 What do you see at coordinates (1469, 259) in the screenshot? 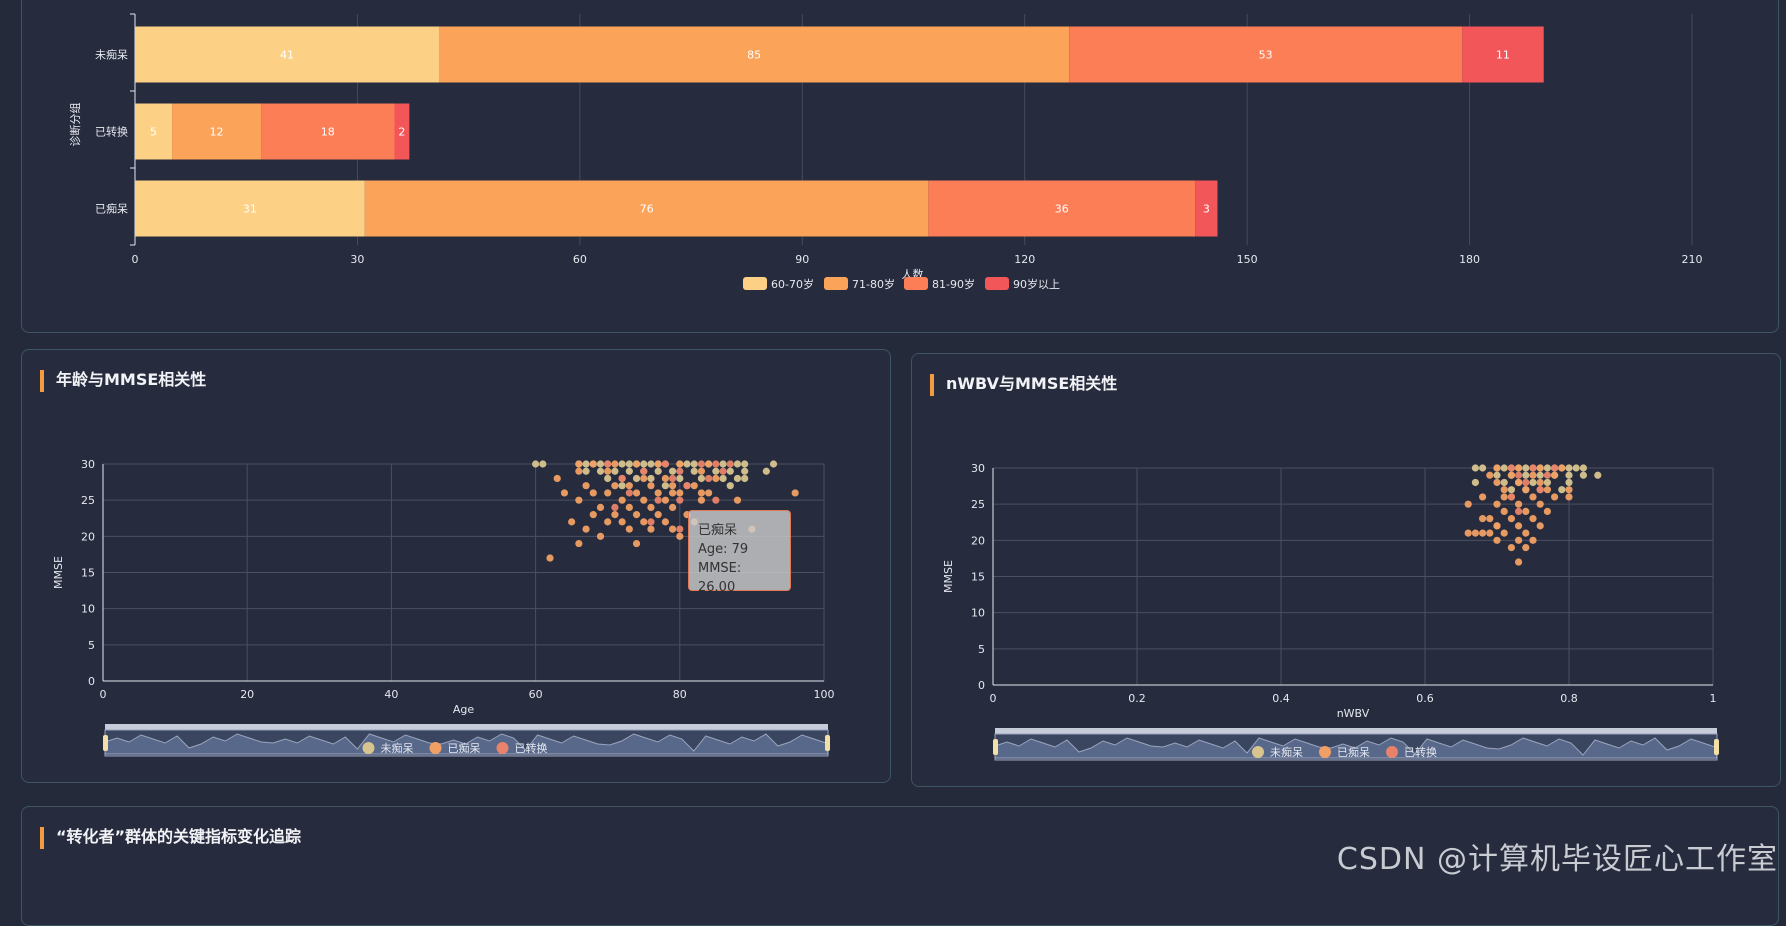
I see `x-tick-label: 180` at bounding box center [1469, 259].